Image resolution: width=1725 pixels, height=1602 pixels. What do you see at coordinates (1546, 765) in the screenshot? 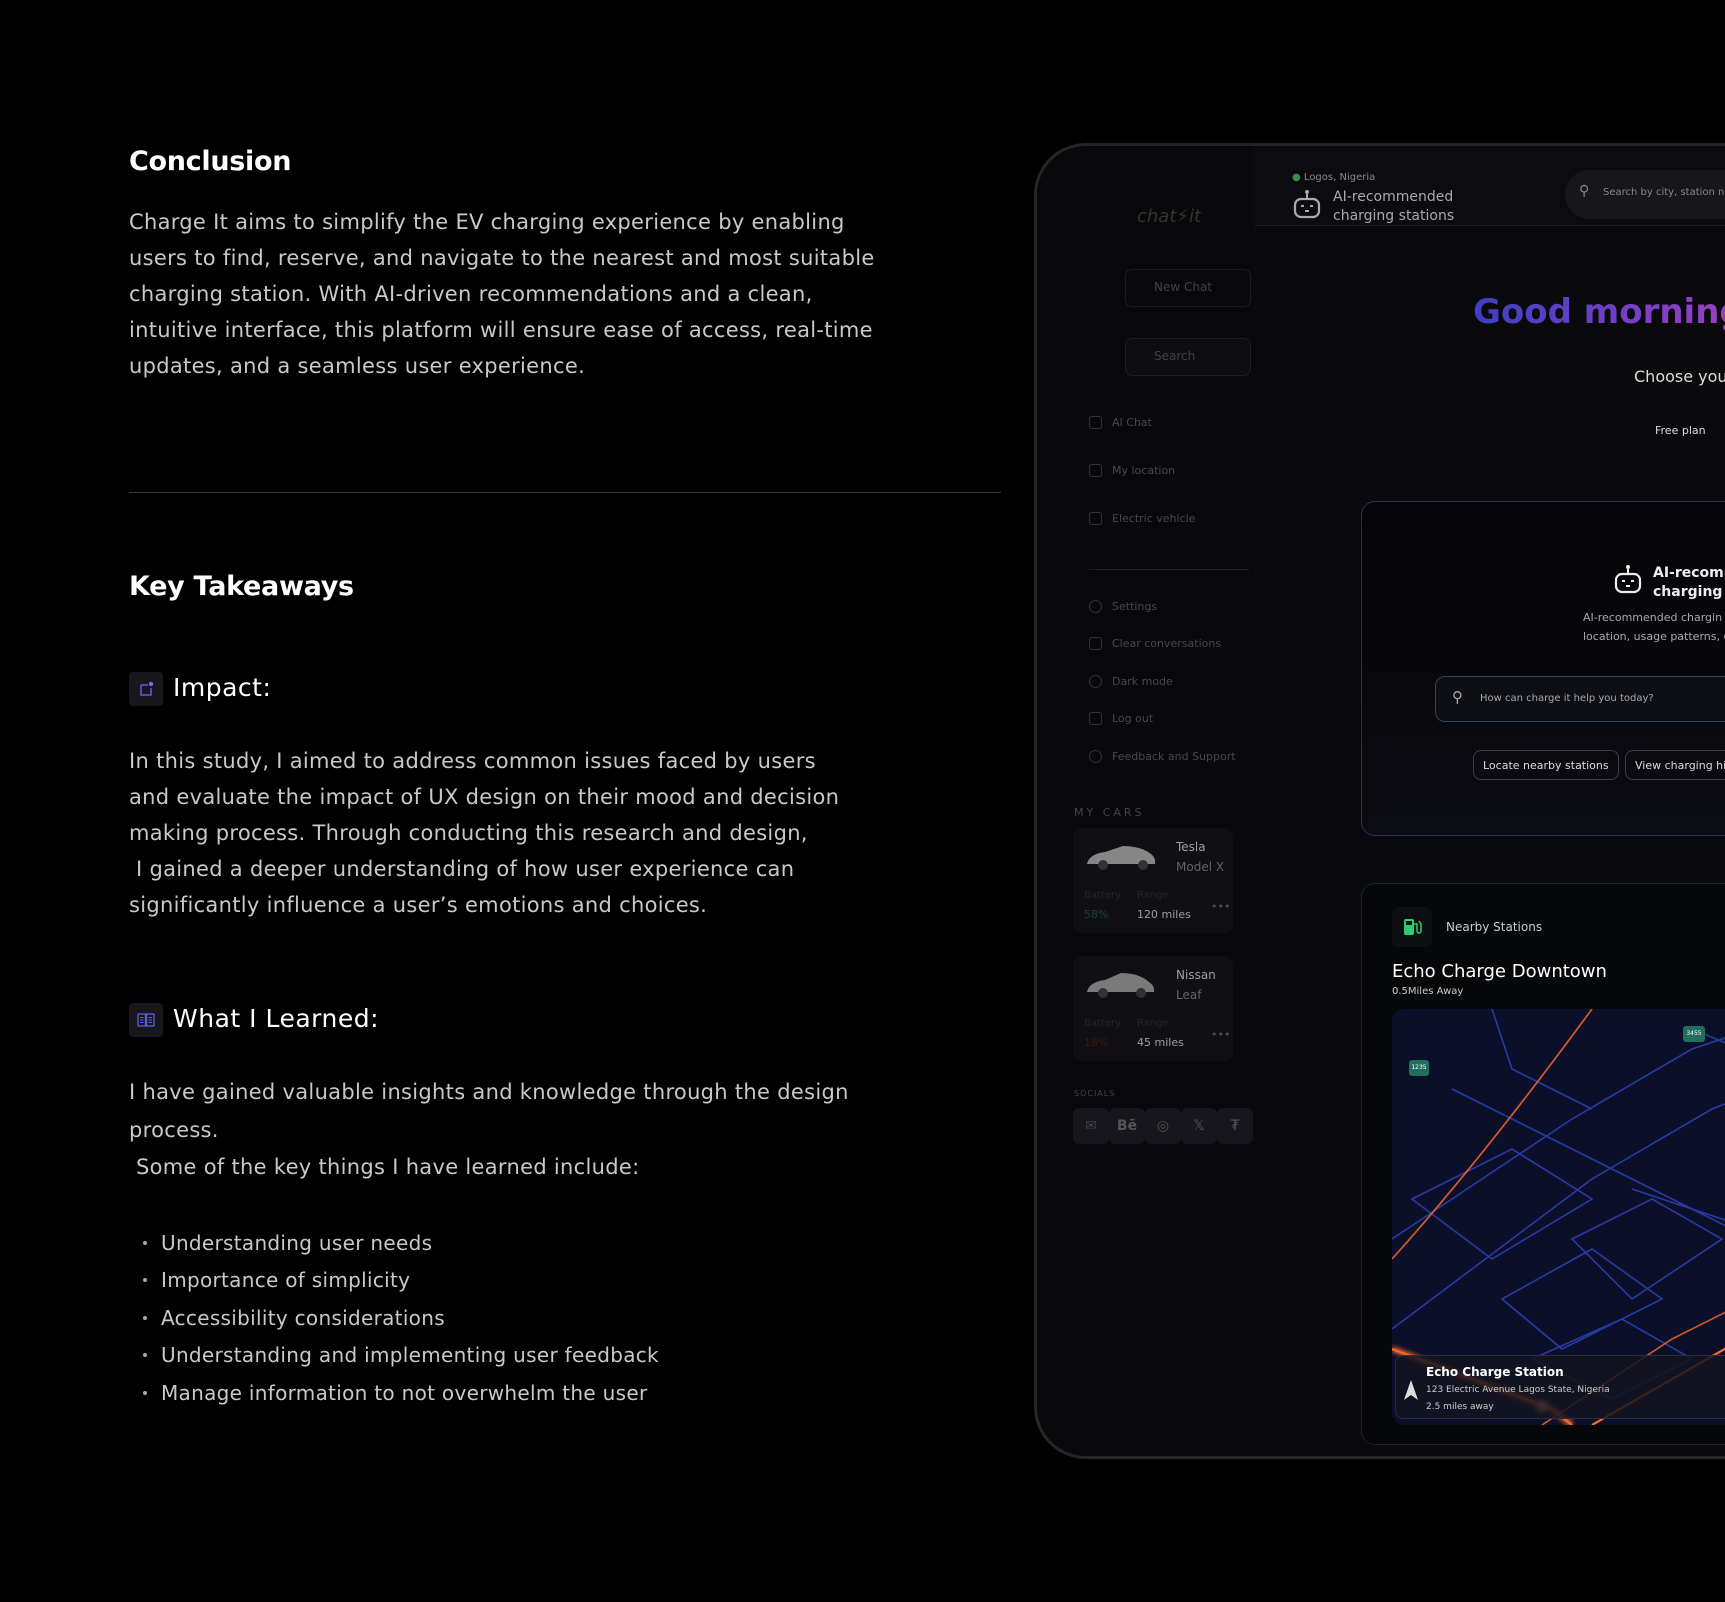
I see `locate-nearby-stations-button: Locate nearby stations` at bounding box center [1546, 765].